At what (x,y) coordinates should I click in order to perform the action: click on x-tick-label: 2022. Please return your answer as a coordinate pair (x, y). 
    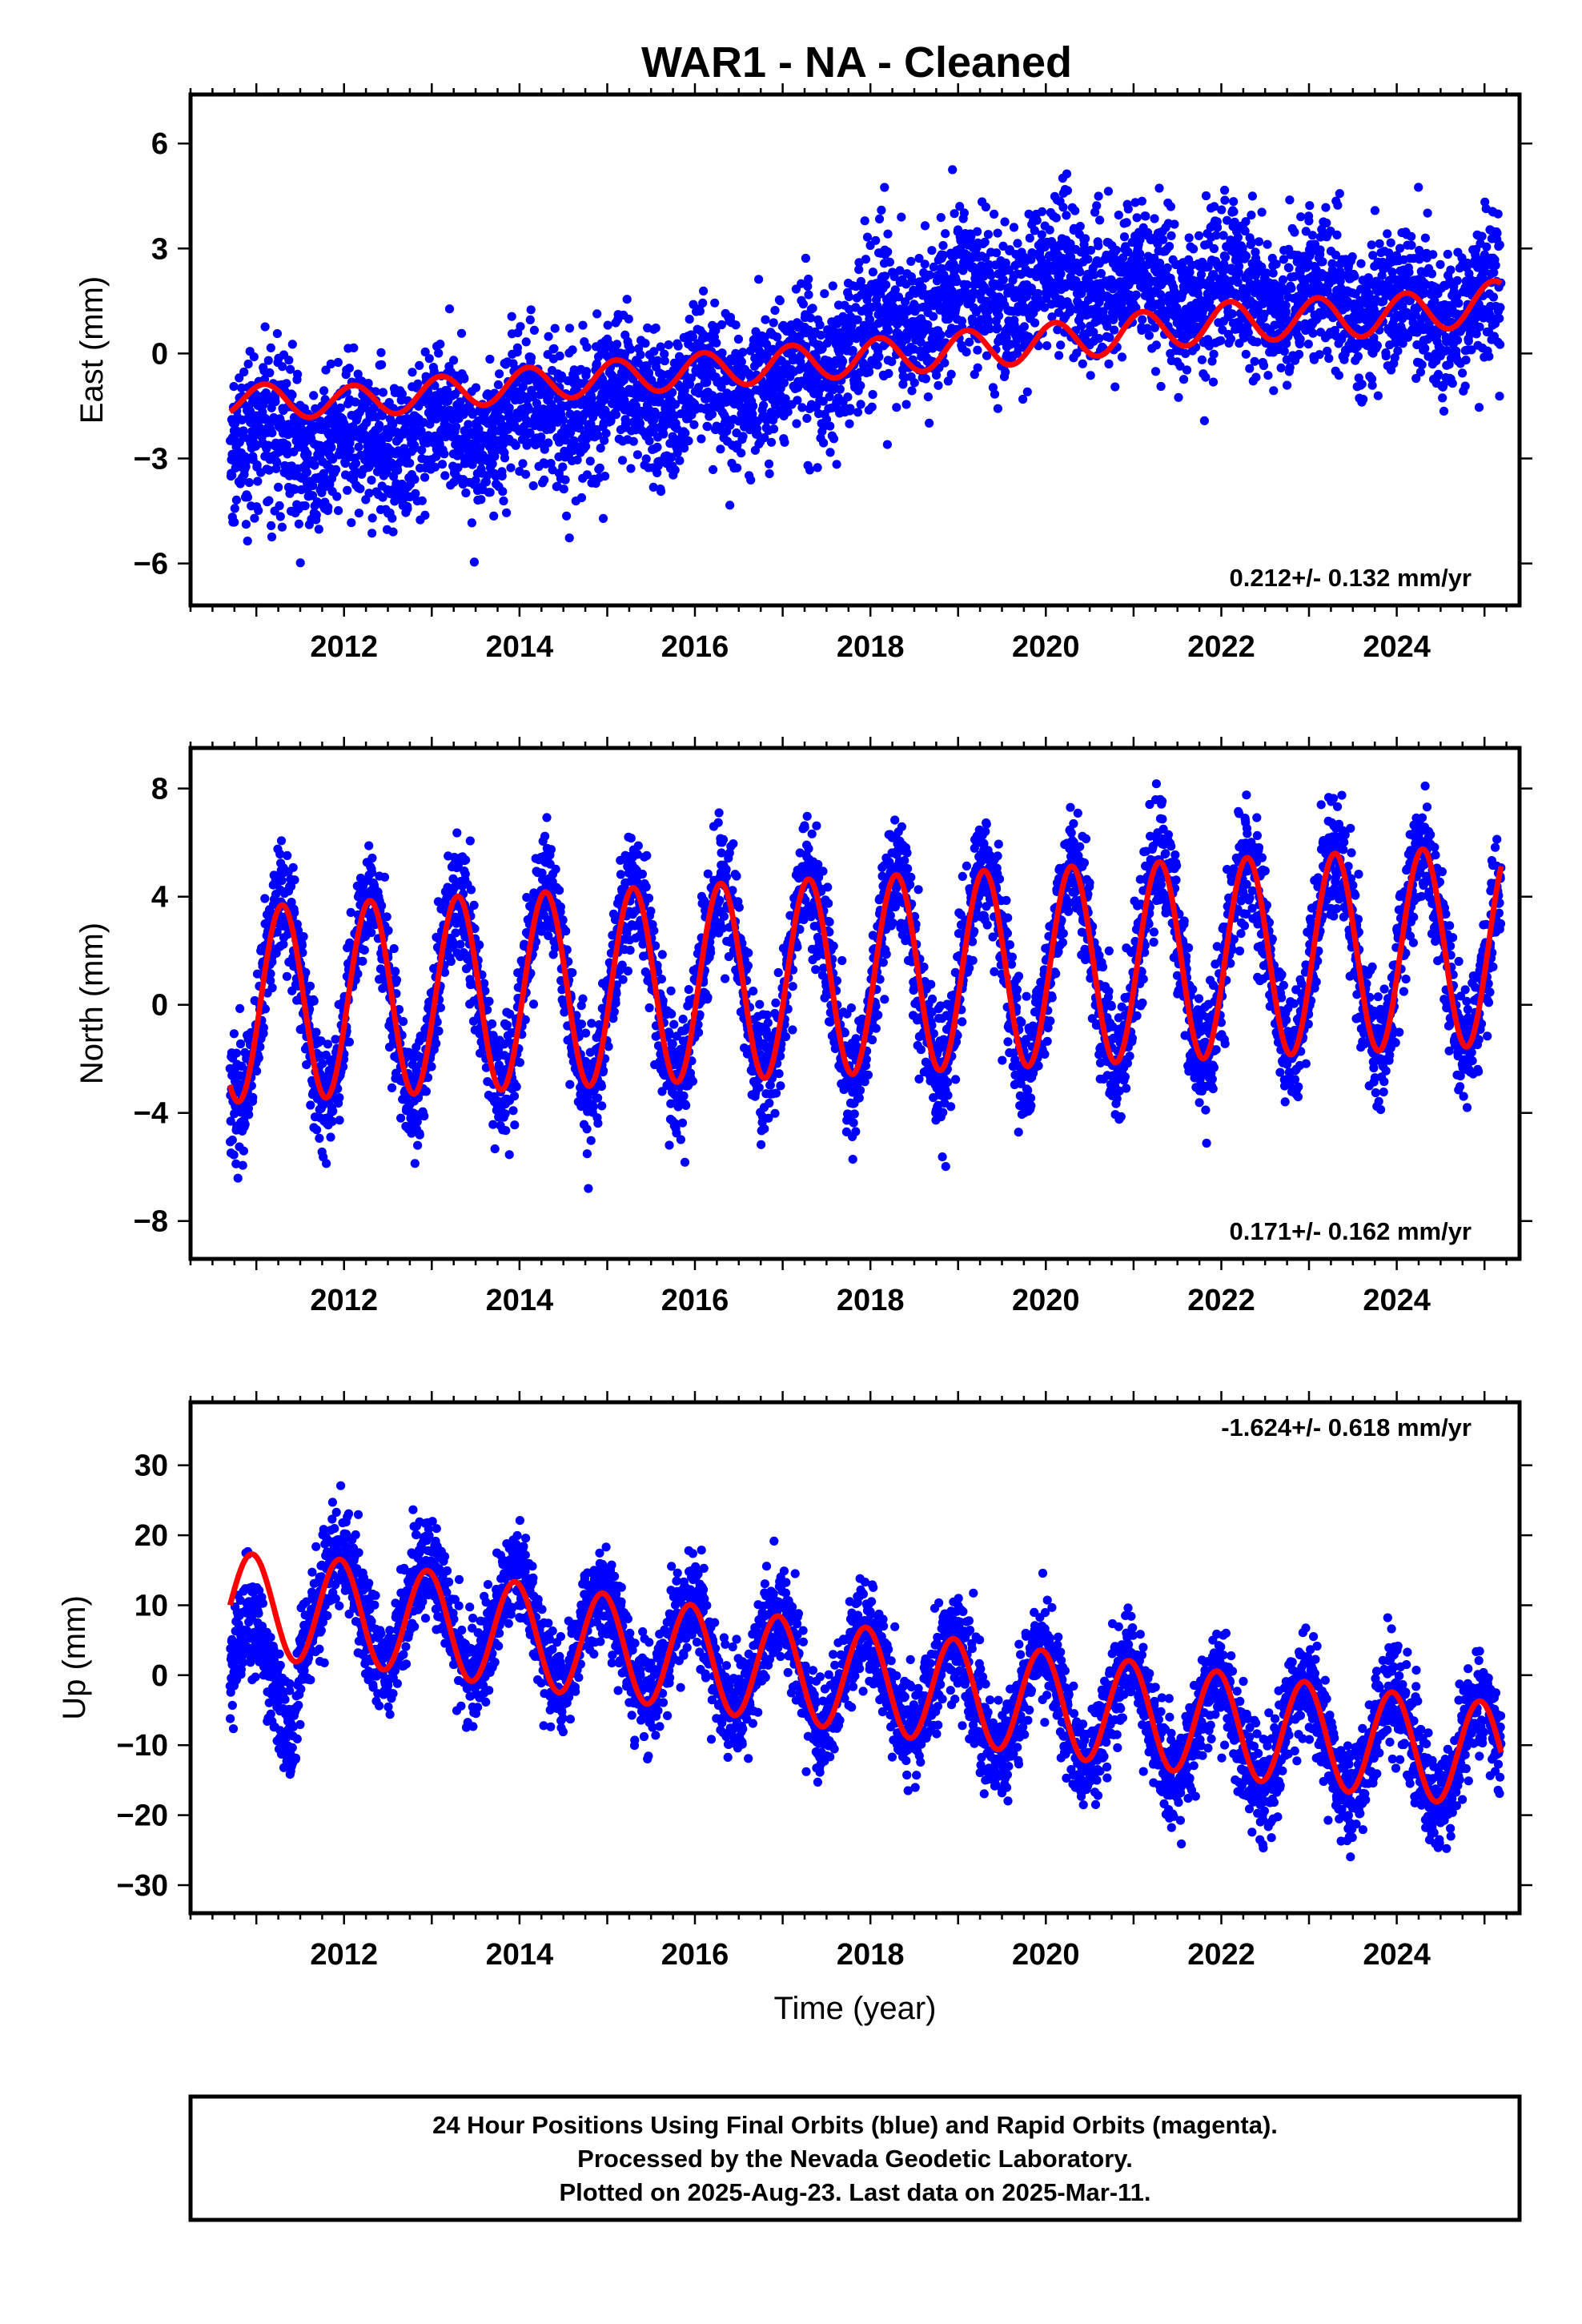
    Looking at the image, I should click on (1221, 647).